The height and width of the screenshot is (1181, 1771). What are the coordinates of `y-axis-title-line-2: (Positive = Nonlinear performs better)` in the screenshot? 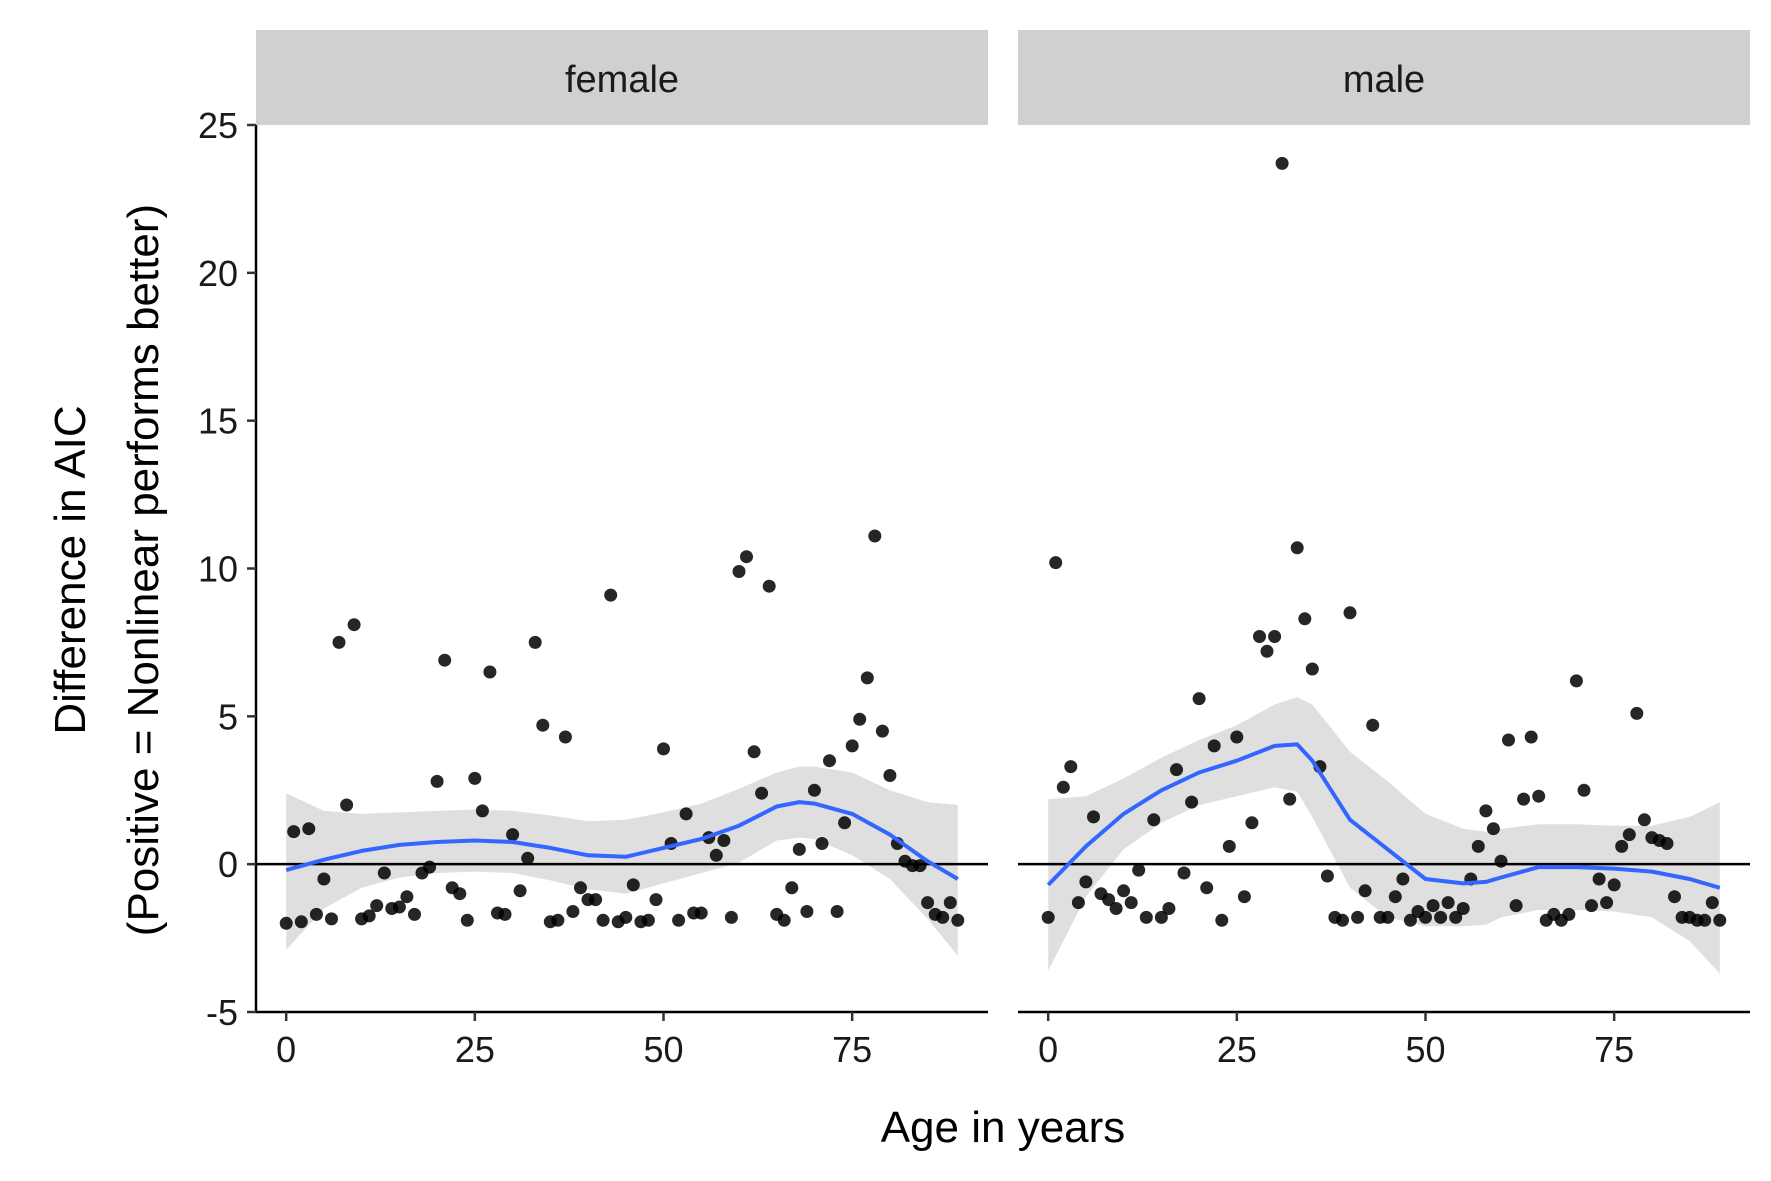 It's located at (143, 570).